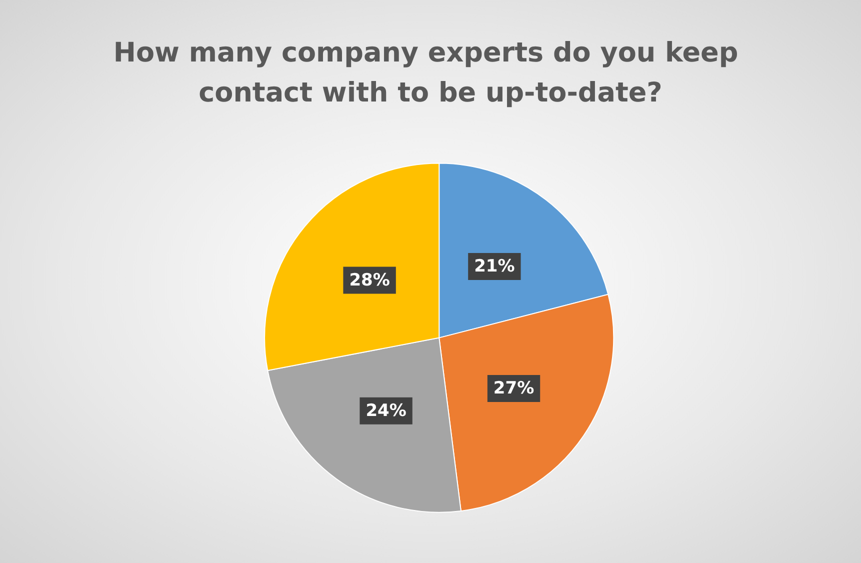 The width and height of the screenshot is (861, 563). I want to click on chart-title: How many company experts do you keep contact with to be up-to-date?, so click(430, 73).